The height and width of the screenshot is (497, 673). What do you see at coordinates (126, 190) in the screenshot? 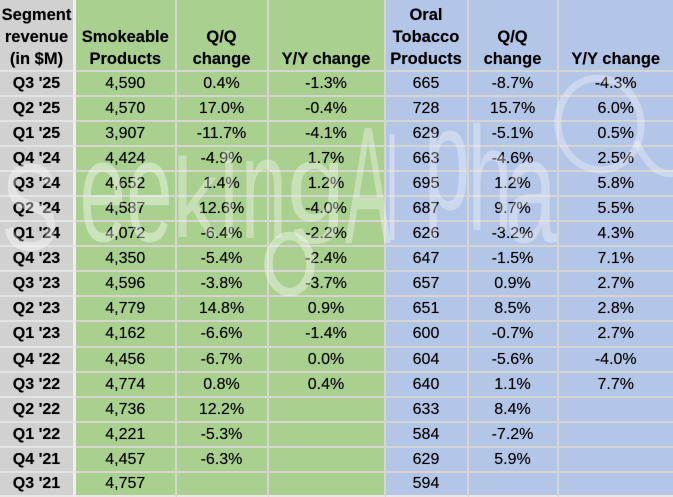
I see `svg-text: ee` at bounding box center [126, 190].